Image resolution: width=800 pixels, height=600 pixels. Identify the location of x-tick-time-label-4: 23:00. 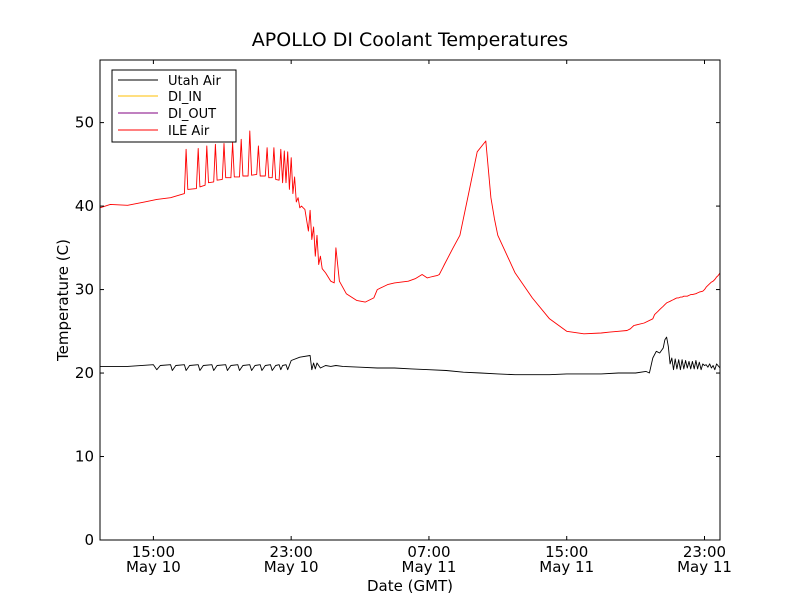
(704, 552).